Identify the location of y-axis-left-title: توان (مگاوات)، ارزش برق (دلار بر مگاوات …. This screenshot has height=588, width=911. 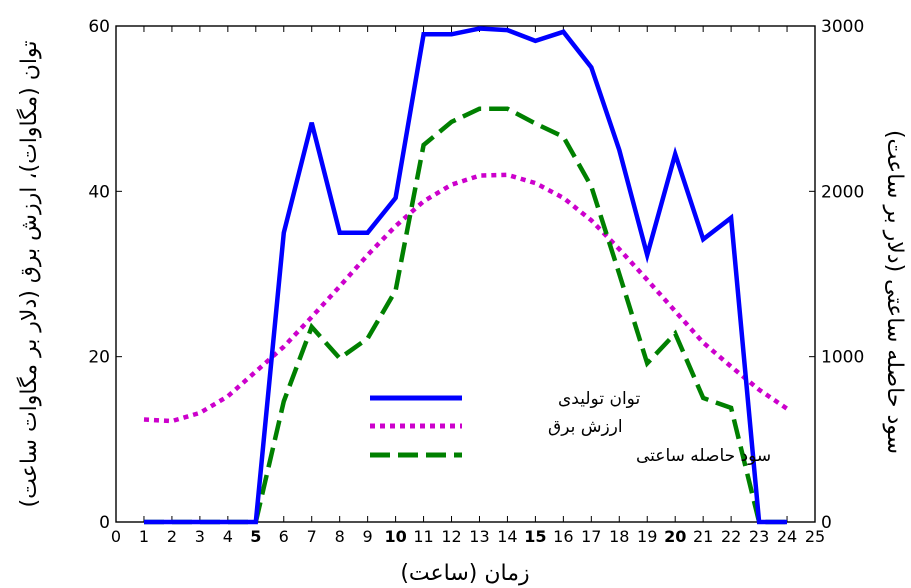
(29, 274).